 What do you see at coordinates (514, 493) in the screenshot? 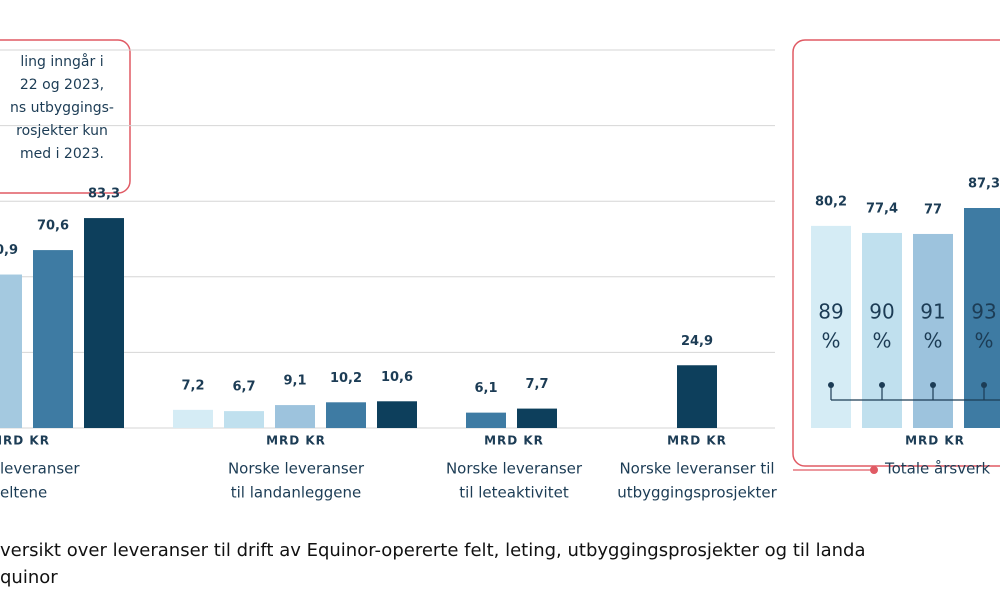
I see `category-label: til leteaktivitet` at bounding box center [514, 493].